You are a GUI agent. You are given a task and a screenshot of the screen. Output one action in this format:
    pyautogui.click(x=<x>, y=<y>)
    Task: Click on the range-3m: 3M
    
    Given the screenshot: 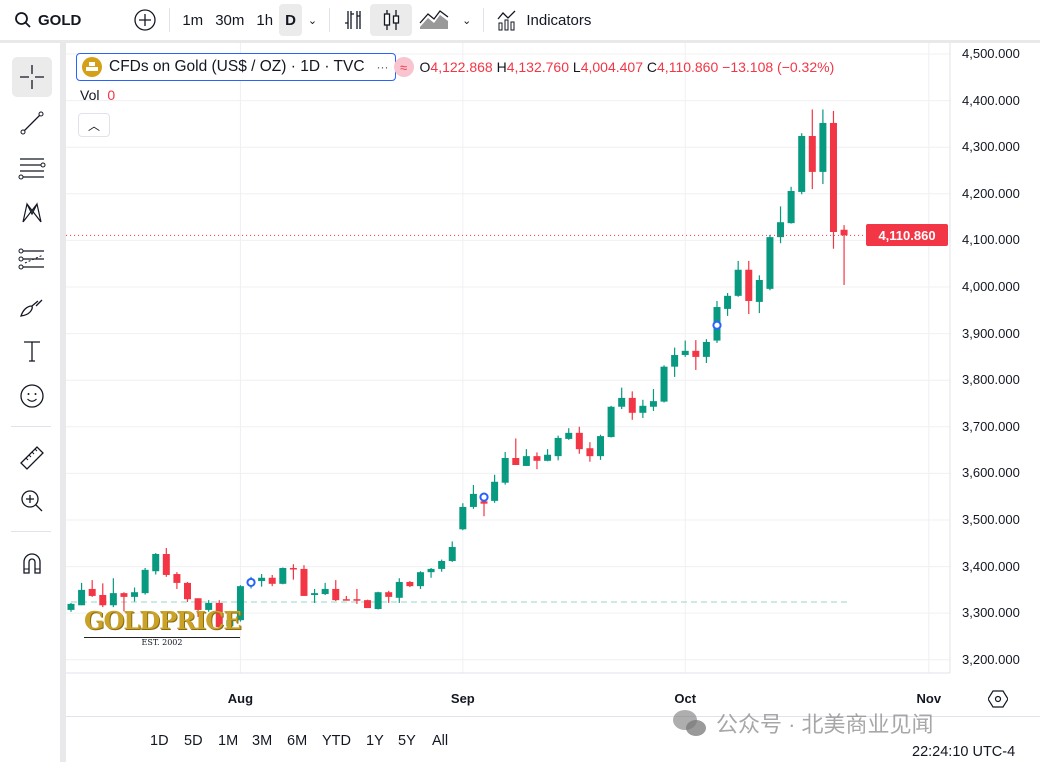 What is the action you would take?
    pyautogui.click(x=262, y=741)
    